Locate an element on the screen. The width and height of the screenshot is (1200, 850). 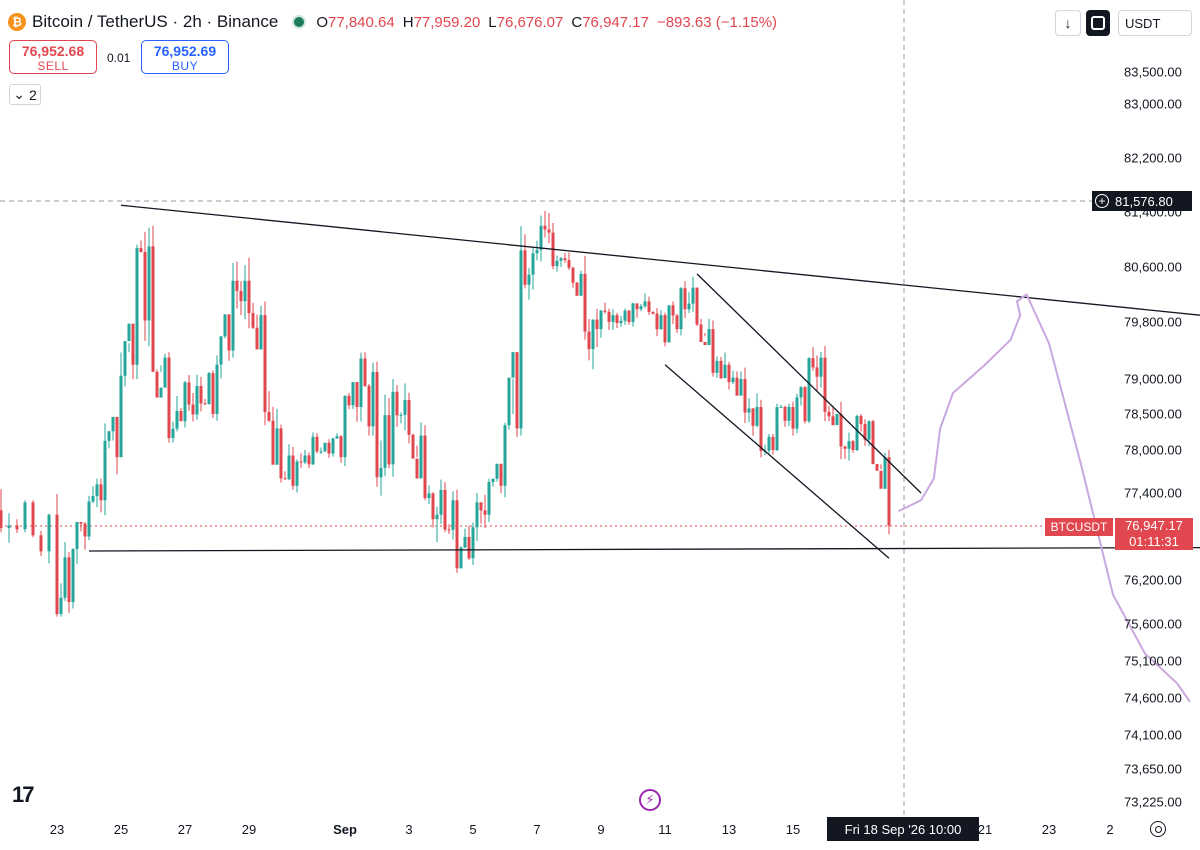
chevron-down-icon: ⌄ is located at coordinates (19, 94).